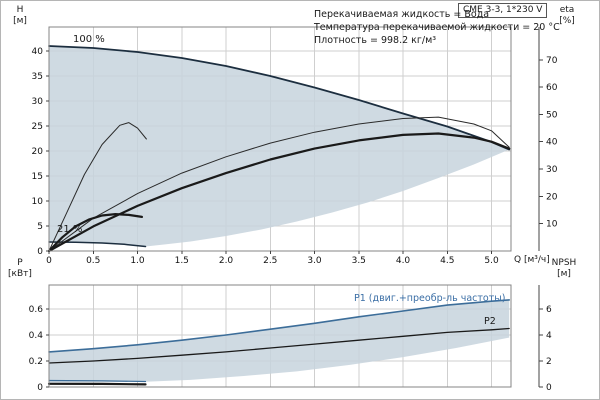  I want to click on p2-curve, so click(279, 345).